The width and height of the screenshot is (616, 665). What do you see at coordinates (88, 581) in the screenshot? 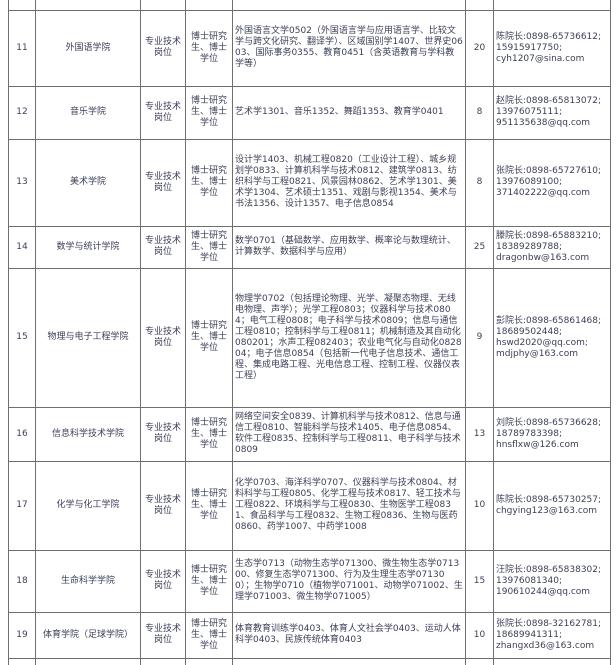
I see `college-cell: 生命科学学院` at bounding box center [88, 581].